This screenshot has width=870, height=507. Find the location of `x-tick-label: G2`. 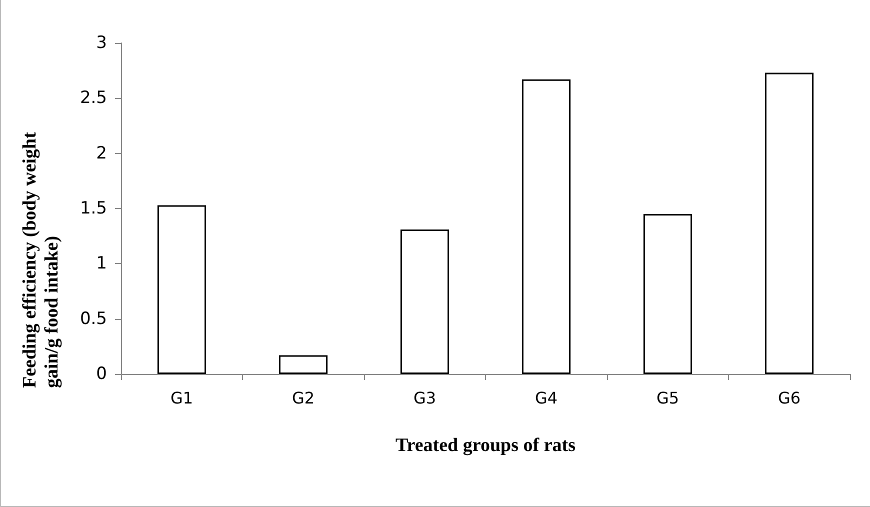

x-tick-label: G2 is located at coordinates (303, 398).